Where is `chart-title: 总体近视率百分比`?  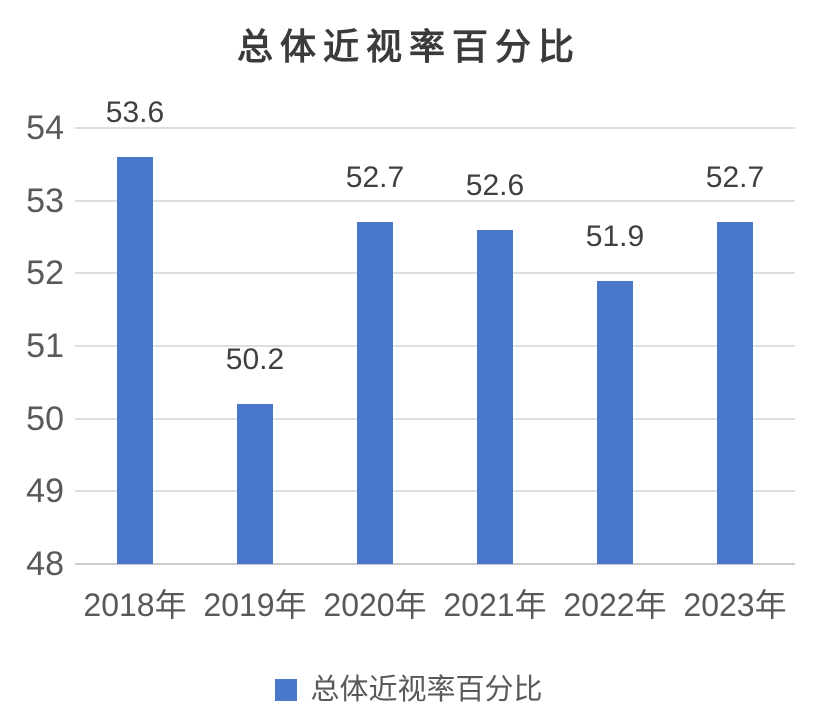 chart-title: 总体近视率百分比 is located at coordinates (408, 47).